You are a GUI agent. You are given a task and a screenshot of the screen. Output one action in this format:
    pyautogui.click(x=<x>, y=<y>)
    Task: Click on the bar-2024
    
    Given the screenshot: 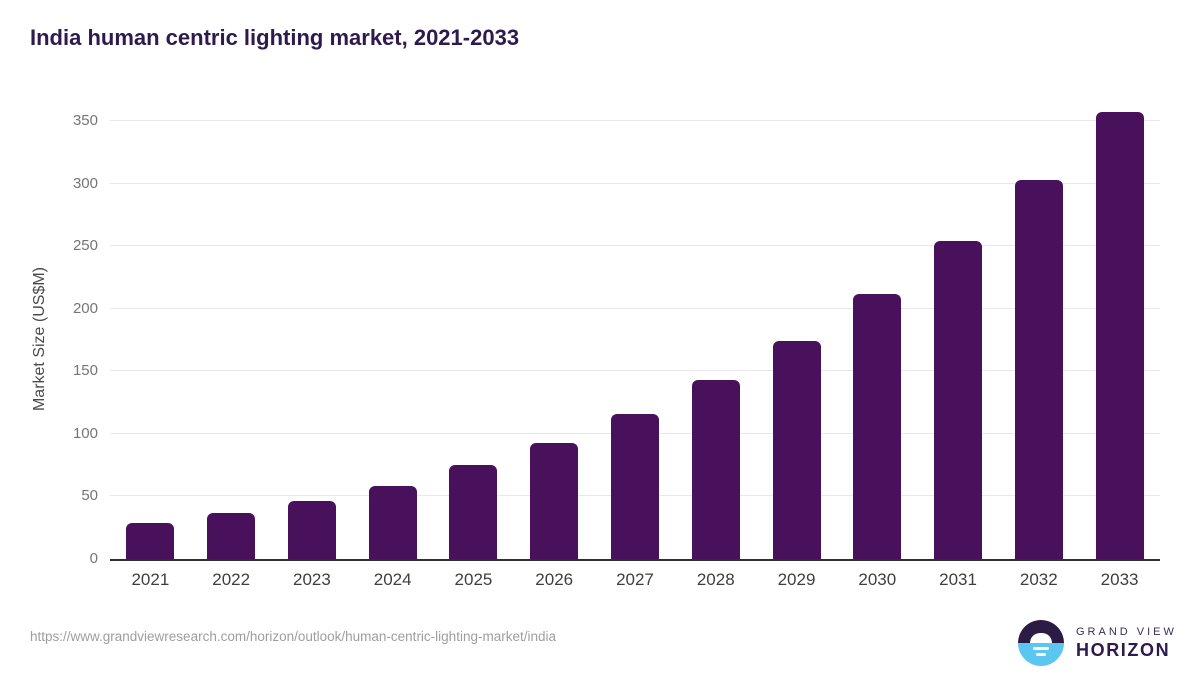 What is the action you would take?
    pyautogui.click(x=392, y=522)
    